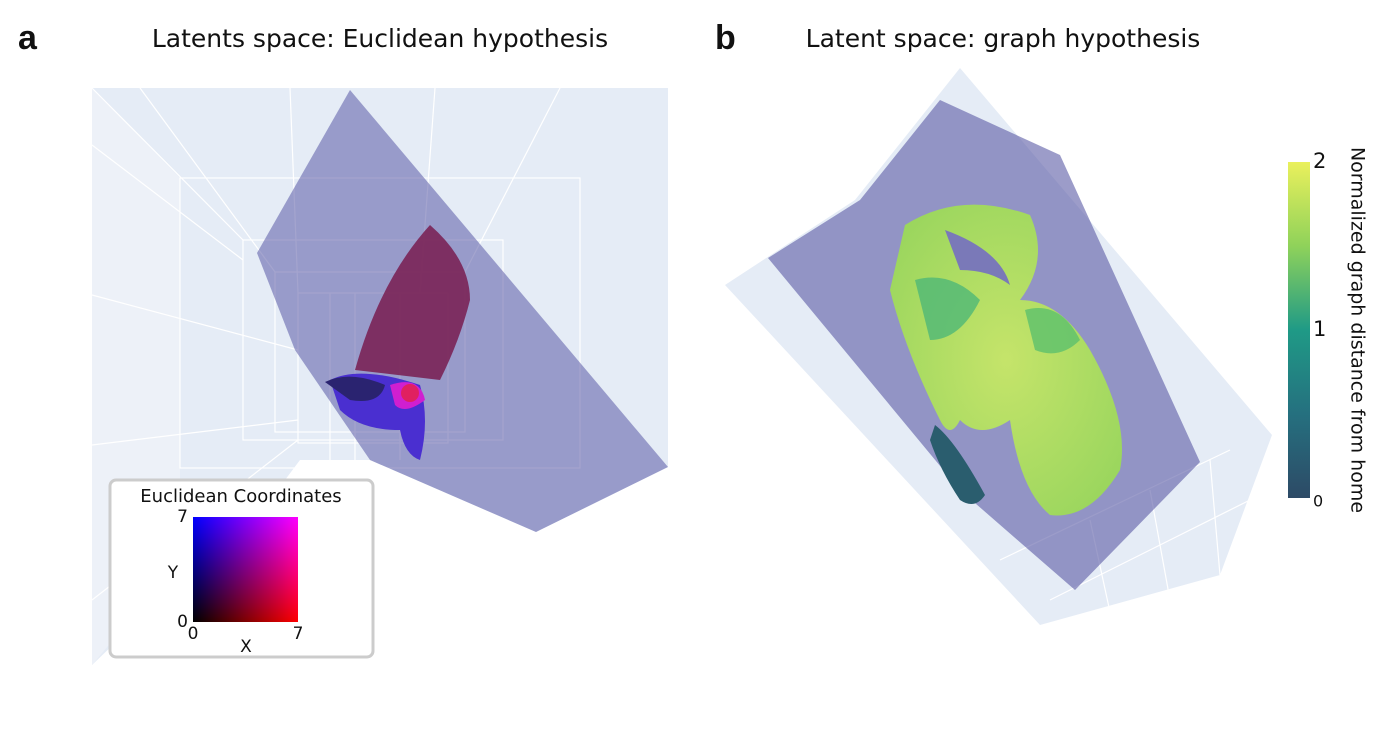  Describe the element at coordinates (246, 647) in the screenshot. I see `legend-x-label: X` at that location.